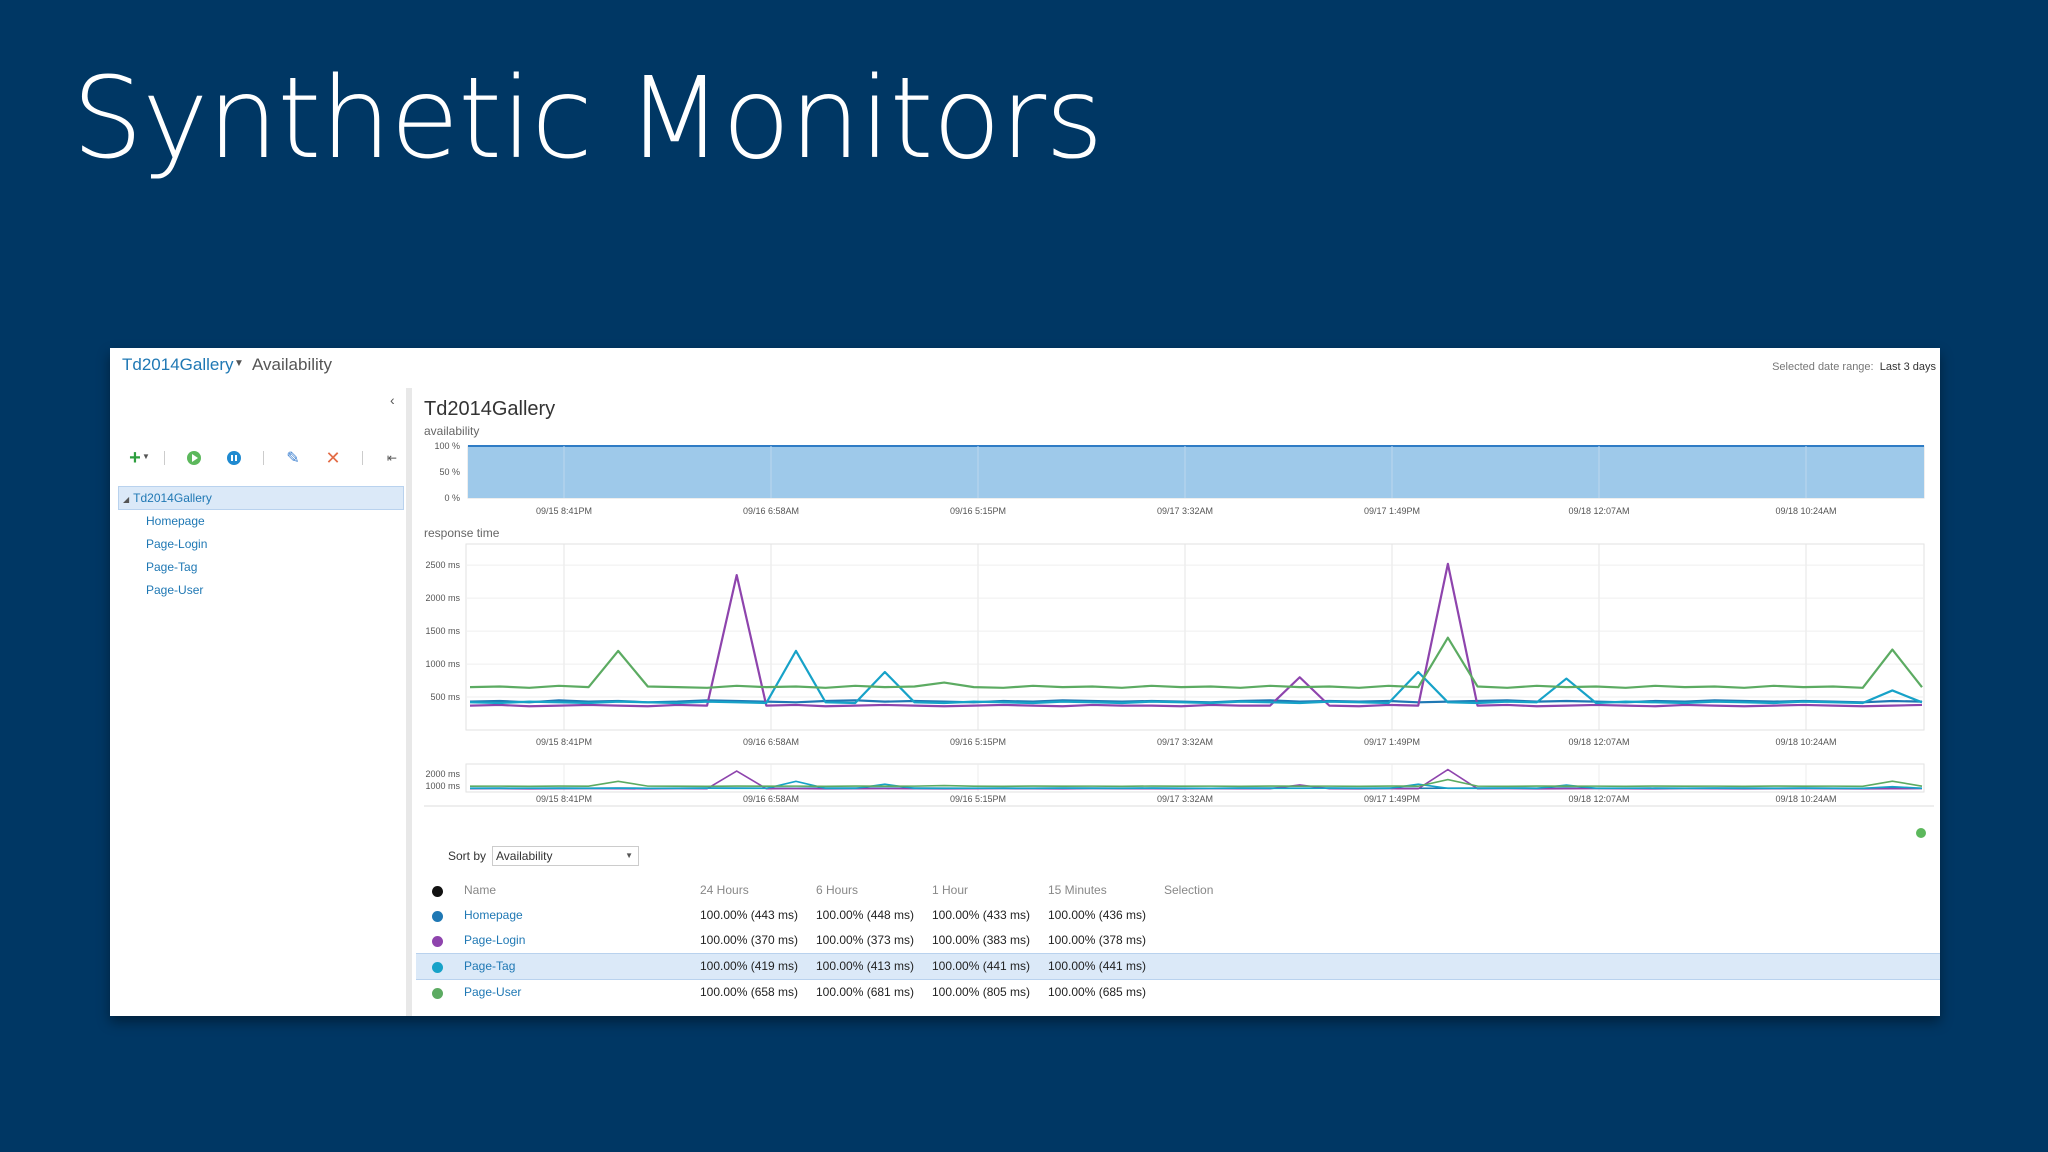 The height and width of the screenshot is (1152, 2048). I want to click on row-name: Page-Tag, so click(490, 966).